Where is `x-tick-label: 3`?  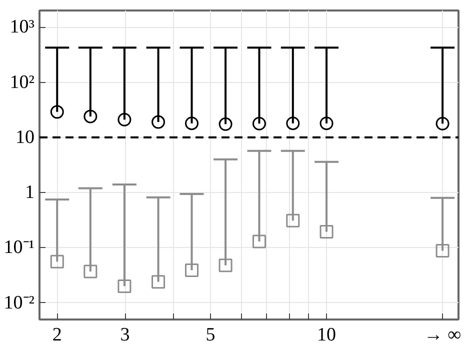 x-tick-label: 3 is located at coordinates (125, 335).